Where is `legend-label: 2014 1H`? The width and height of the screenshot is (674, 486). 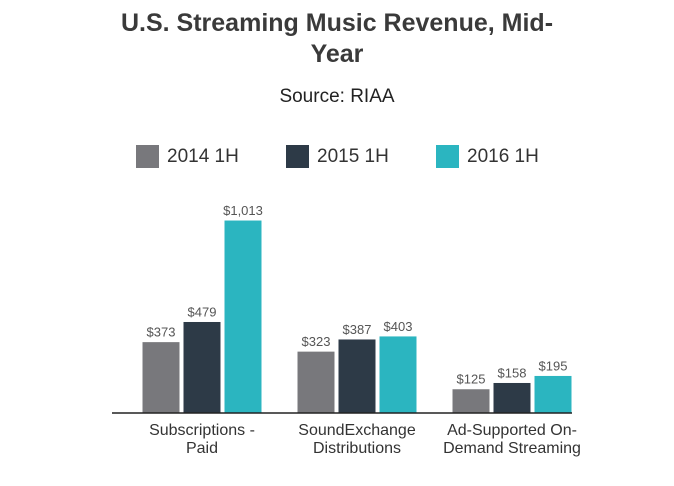
legend-label: 2014 1H is located at coordinates (203, 156).